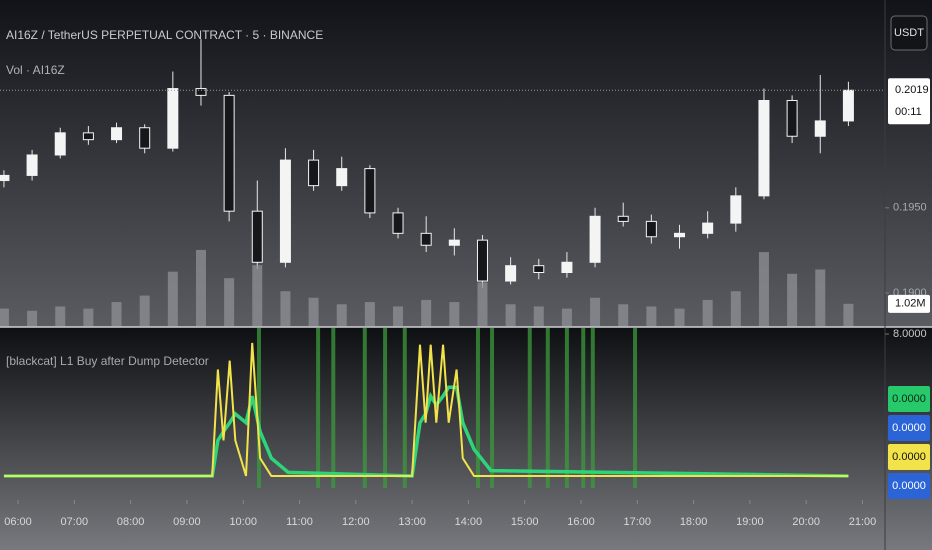  Describe the element at coordinates (75, 522) in the screenshot. I see `x-tick-label: 07:00` at that location.